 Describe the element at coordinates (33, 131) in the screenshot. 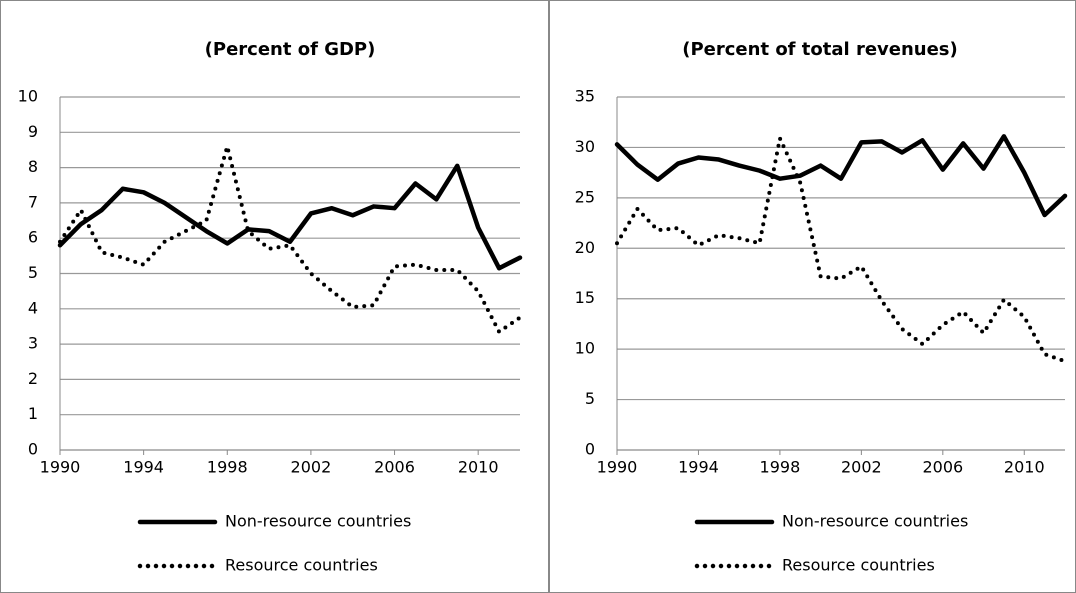

I see `y-tick-label: 9` at that location.